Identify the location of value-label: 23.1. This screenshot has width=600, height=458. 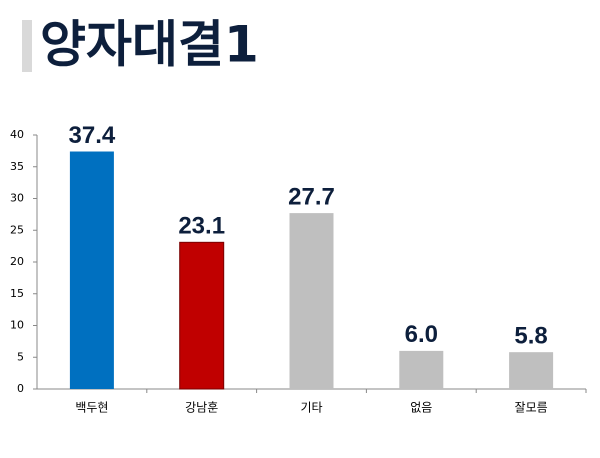
(201, 226).